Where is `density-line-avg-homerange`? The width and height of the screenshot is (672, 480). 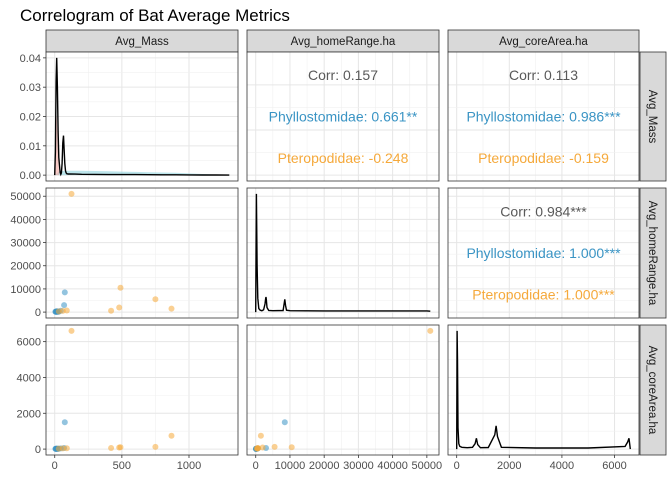 density-line-avg-homerange is located at coordinates (343, 253).